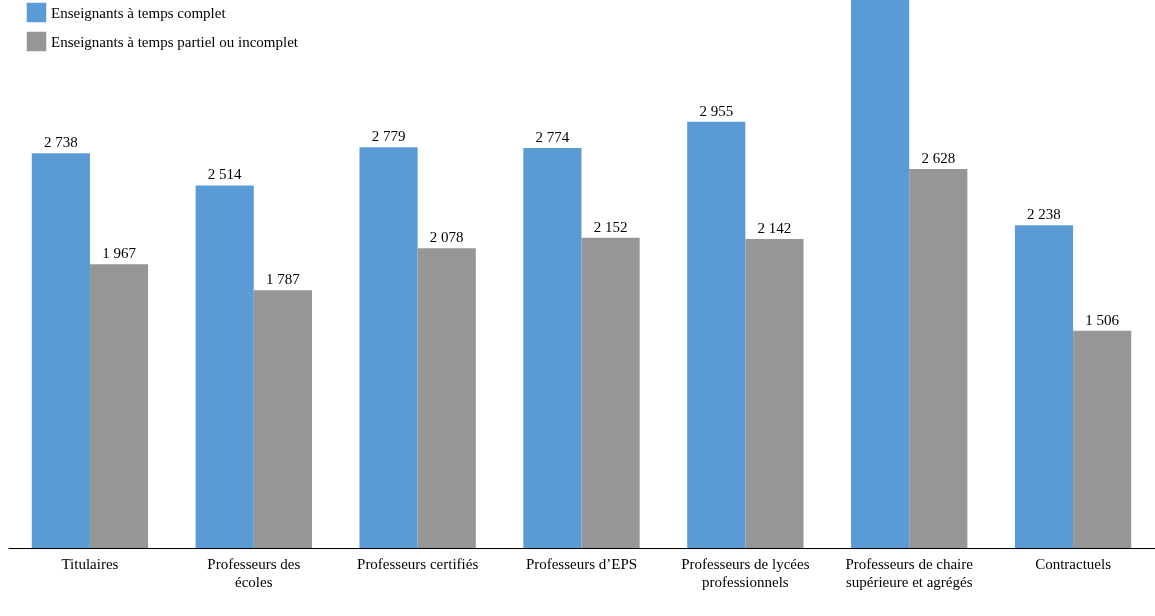  What do you see at coordinates (610, 226) in the screenshot?
I see `data-label: 2 152` at bounding box center [610, 226].